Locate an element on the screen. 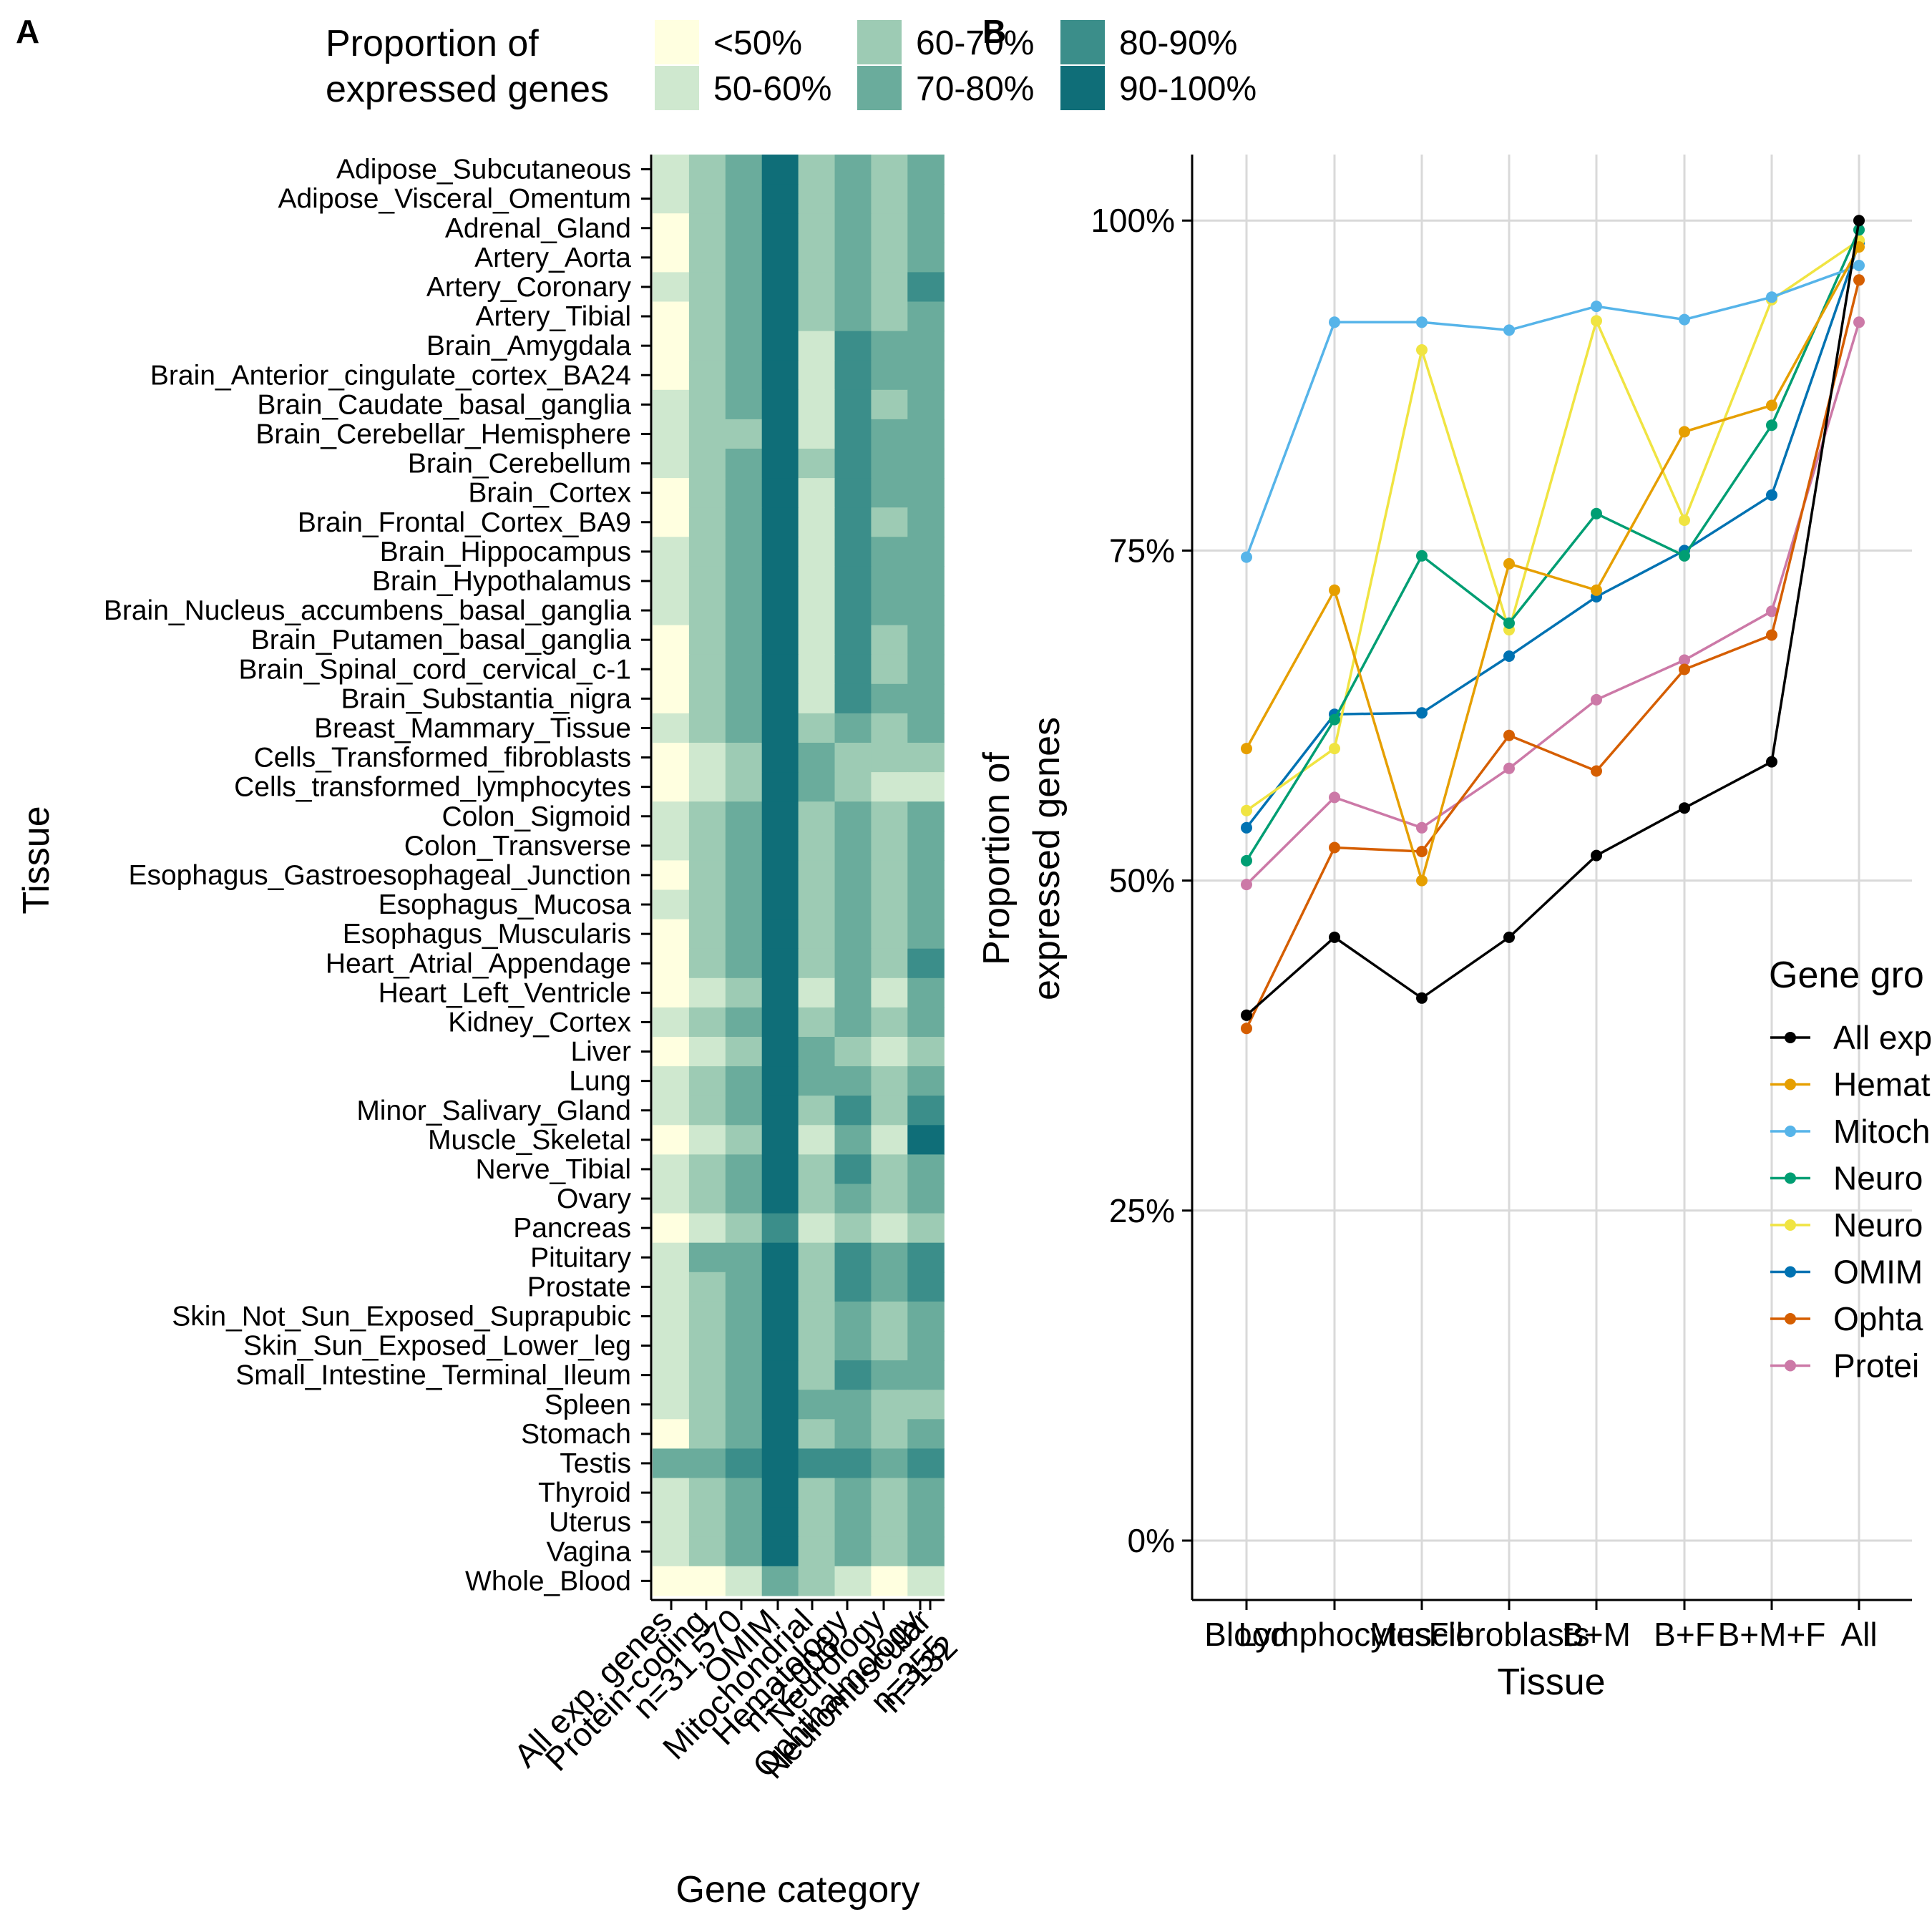 The width and height of the screenshot is (1932, 1932). heatmap-row-label: Adipose_Subcutaneous is located at coordinates (483, 170).